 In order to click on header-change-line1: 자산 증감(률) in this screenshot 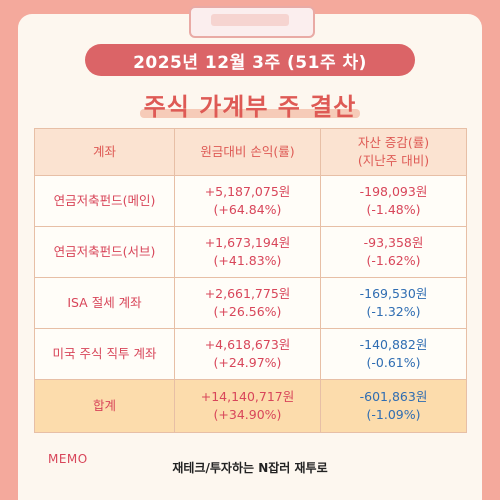, I will do `click(393, 142)`.